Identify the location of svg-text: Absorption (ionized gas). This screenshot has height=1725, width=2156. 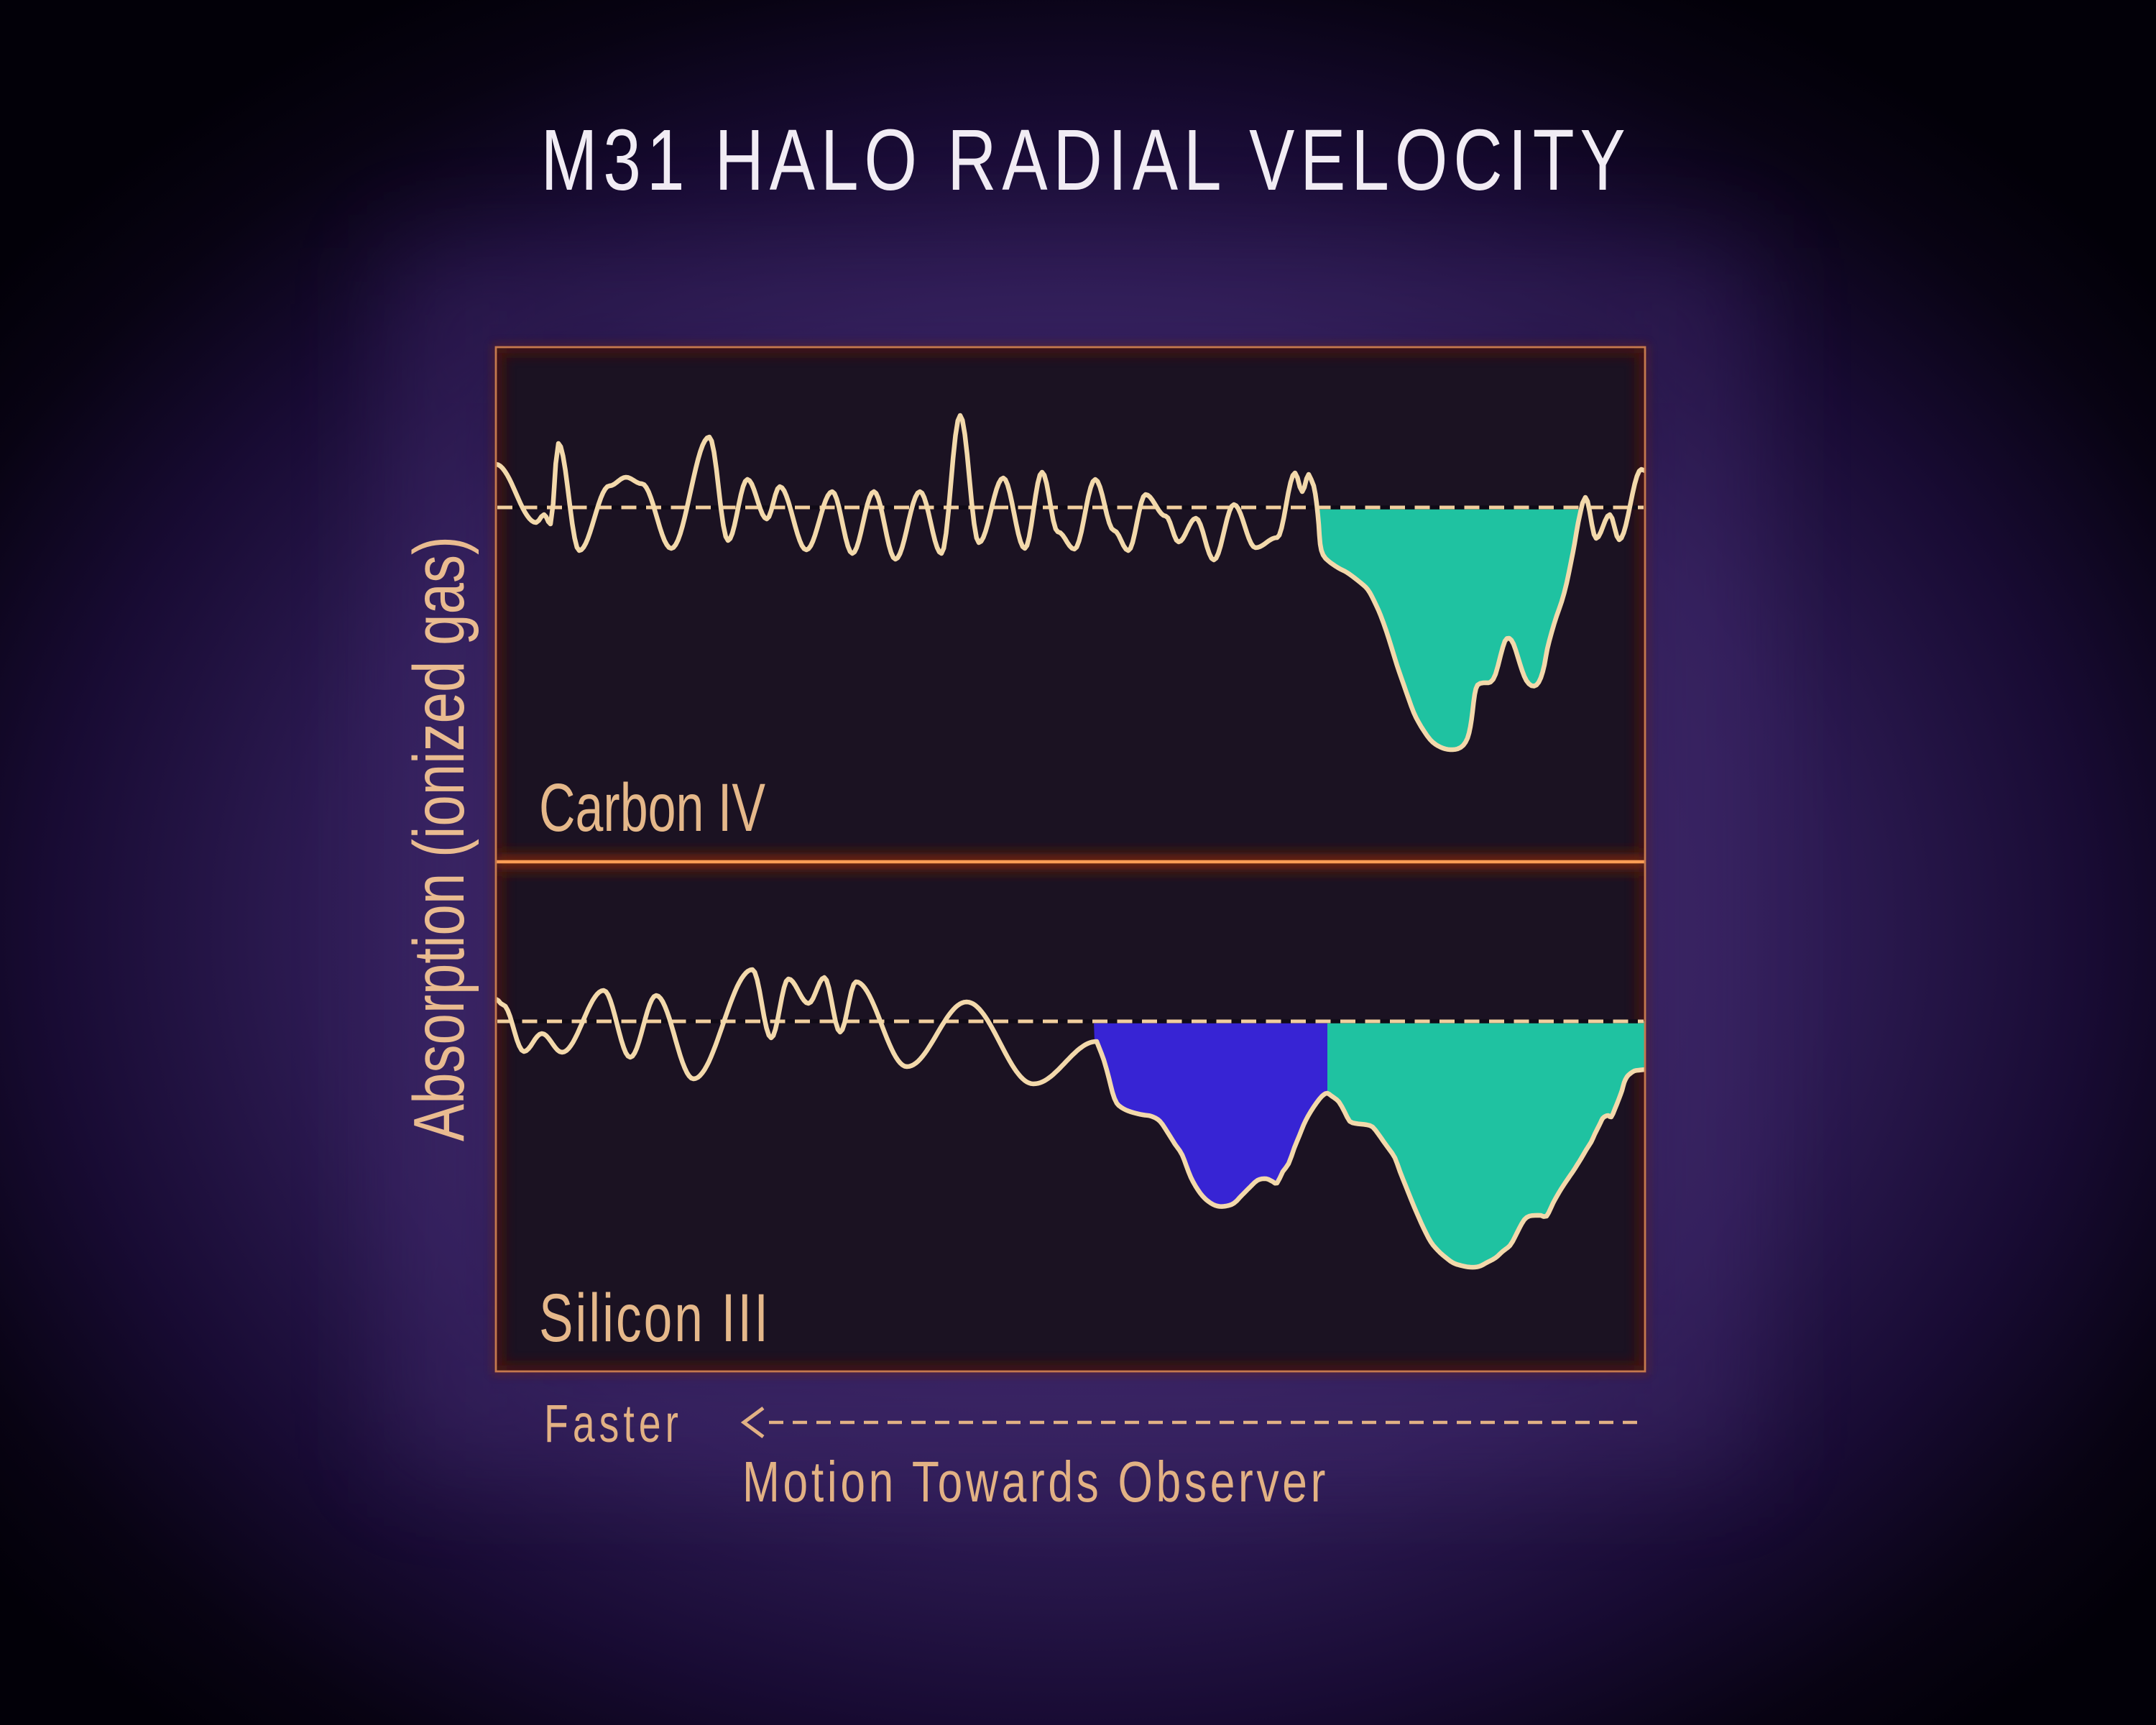
(439, 838).